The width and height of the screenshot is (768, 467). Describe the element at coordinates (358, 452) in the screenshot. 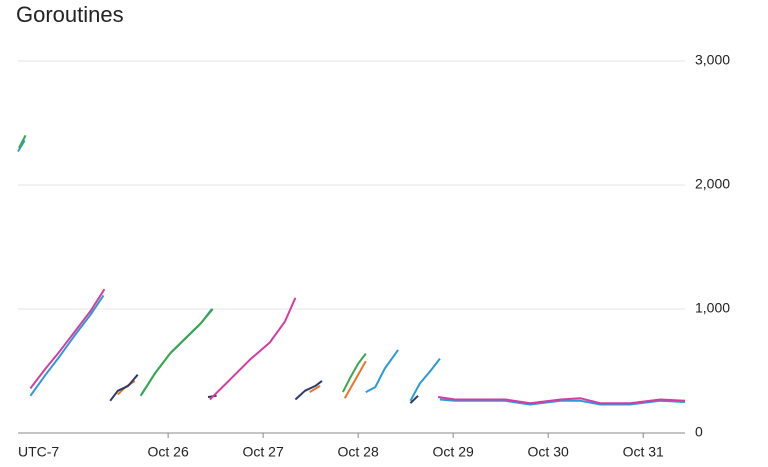

I see `x-tick-label: Oct 28` at that location.